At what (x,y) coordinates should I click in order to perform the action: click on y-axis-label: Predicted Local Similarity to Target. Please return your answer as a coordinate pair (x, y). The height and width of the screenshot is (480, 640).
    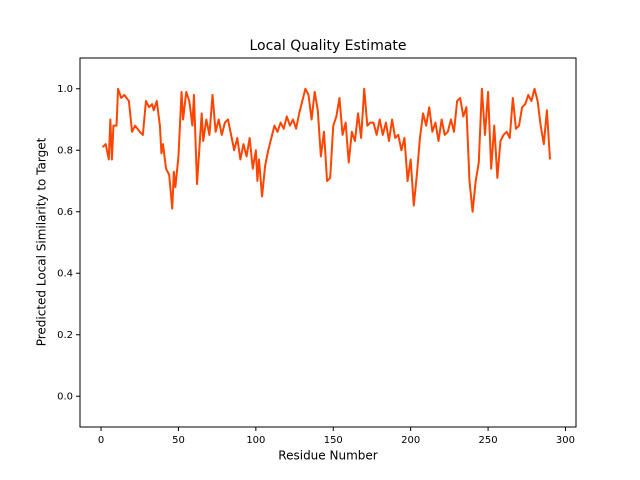
    Looking at the image, I should click on (42, 241).